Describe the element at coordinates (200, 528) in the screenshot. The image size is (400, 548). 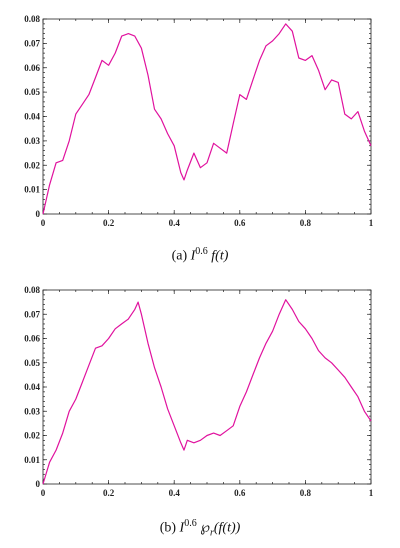
I see `caption-b: (b) I0.6 ℘r(f(t))` at that location.